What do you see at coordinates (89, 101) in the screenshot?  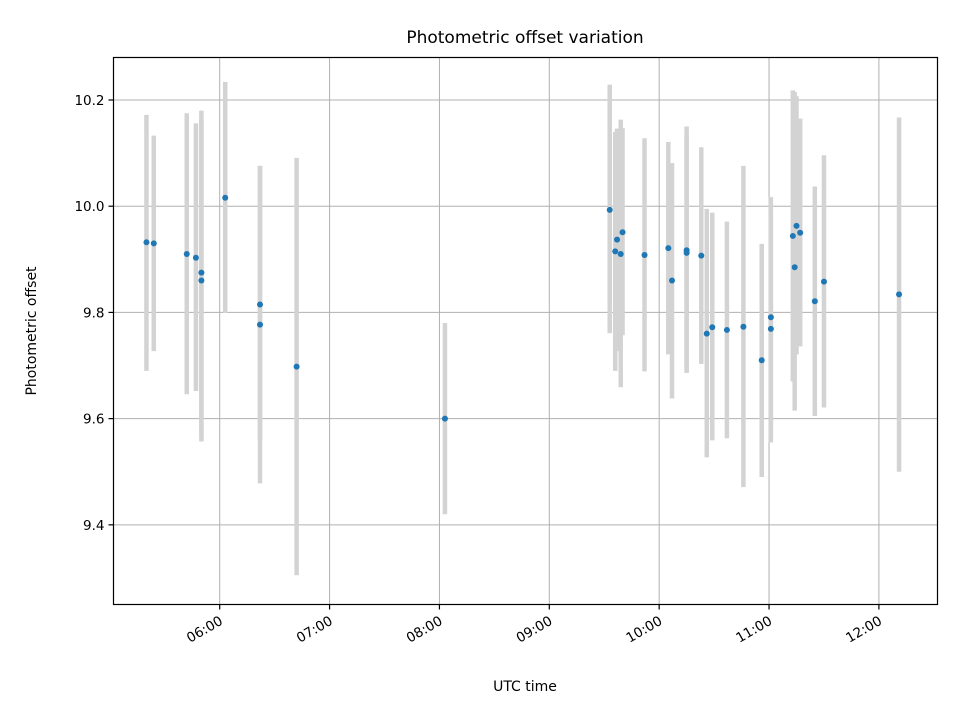 I see `y-tick-label: 10.2` at bounding box center [89, 101].